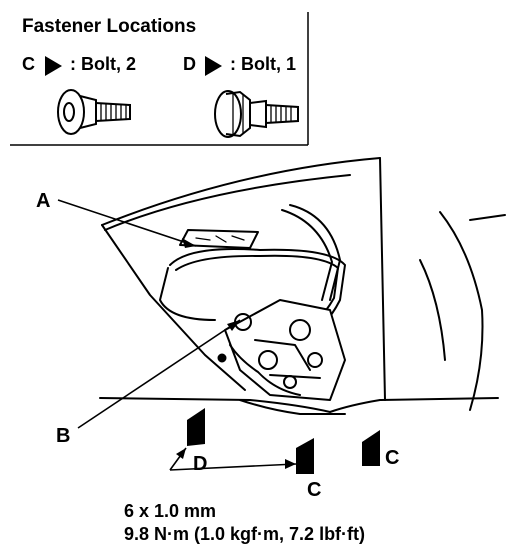  I want to click on legend-d-arrow-icon, so click(213, 66).